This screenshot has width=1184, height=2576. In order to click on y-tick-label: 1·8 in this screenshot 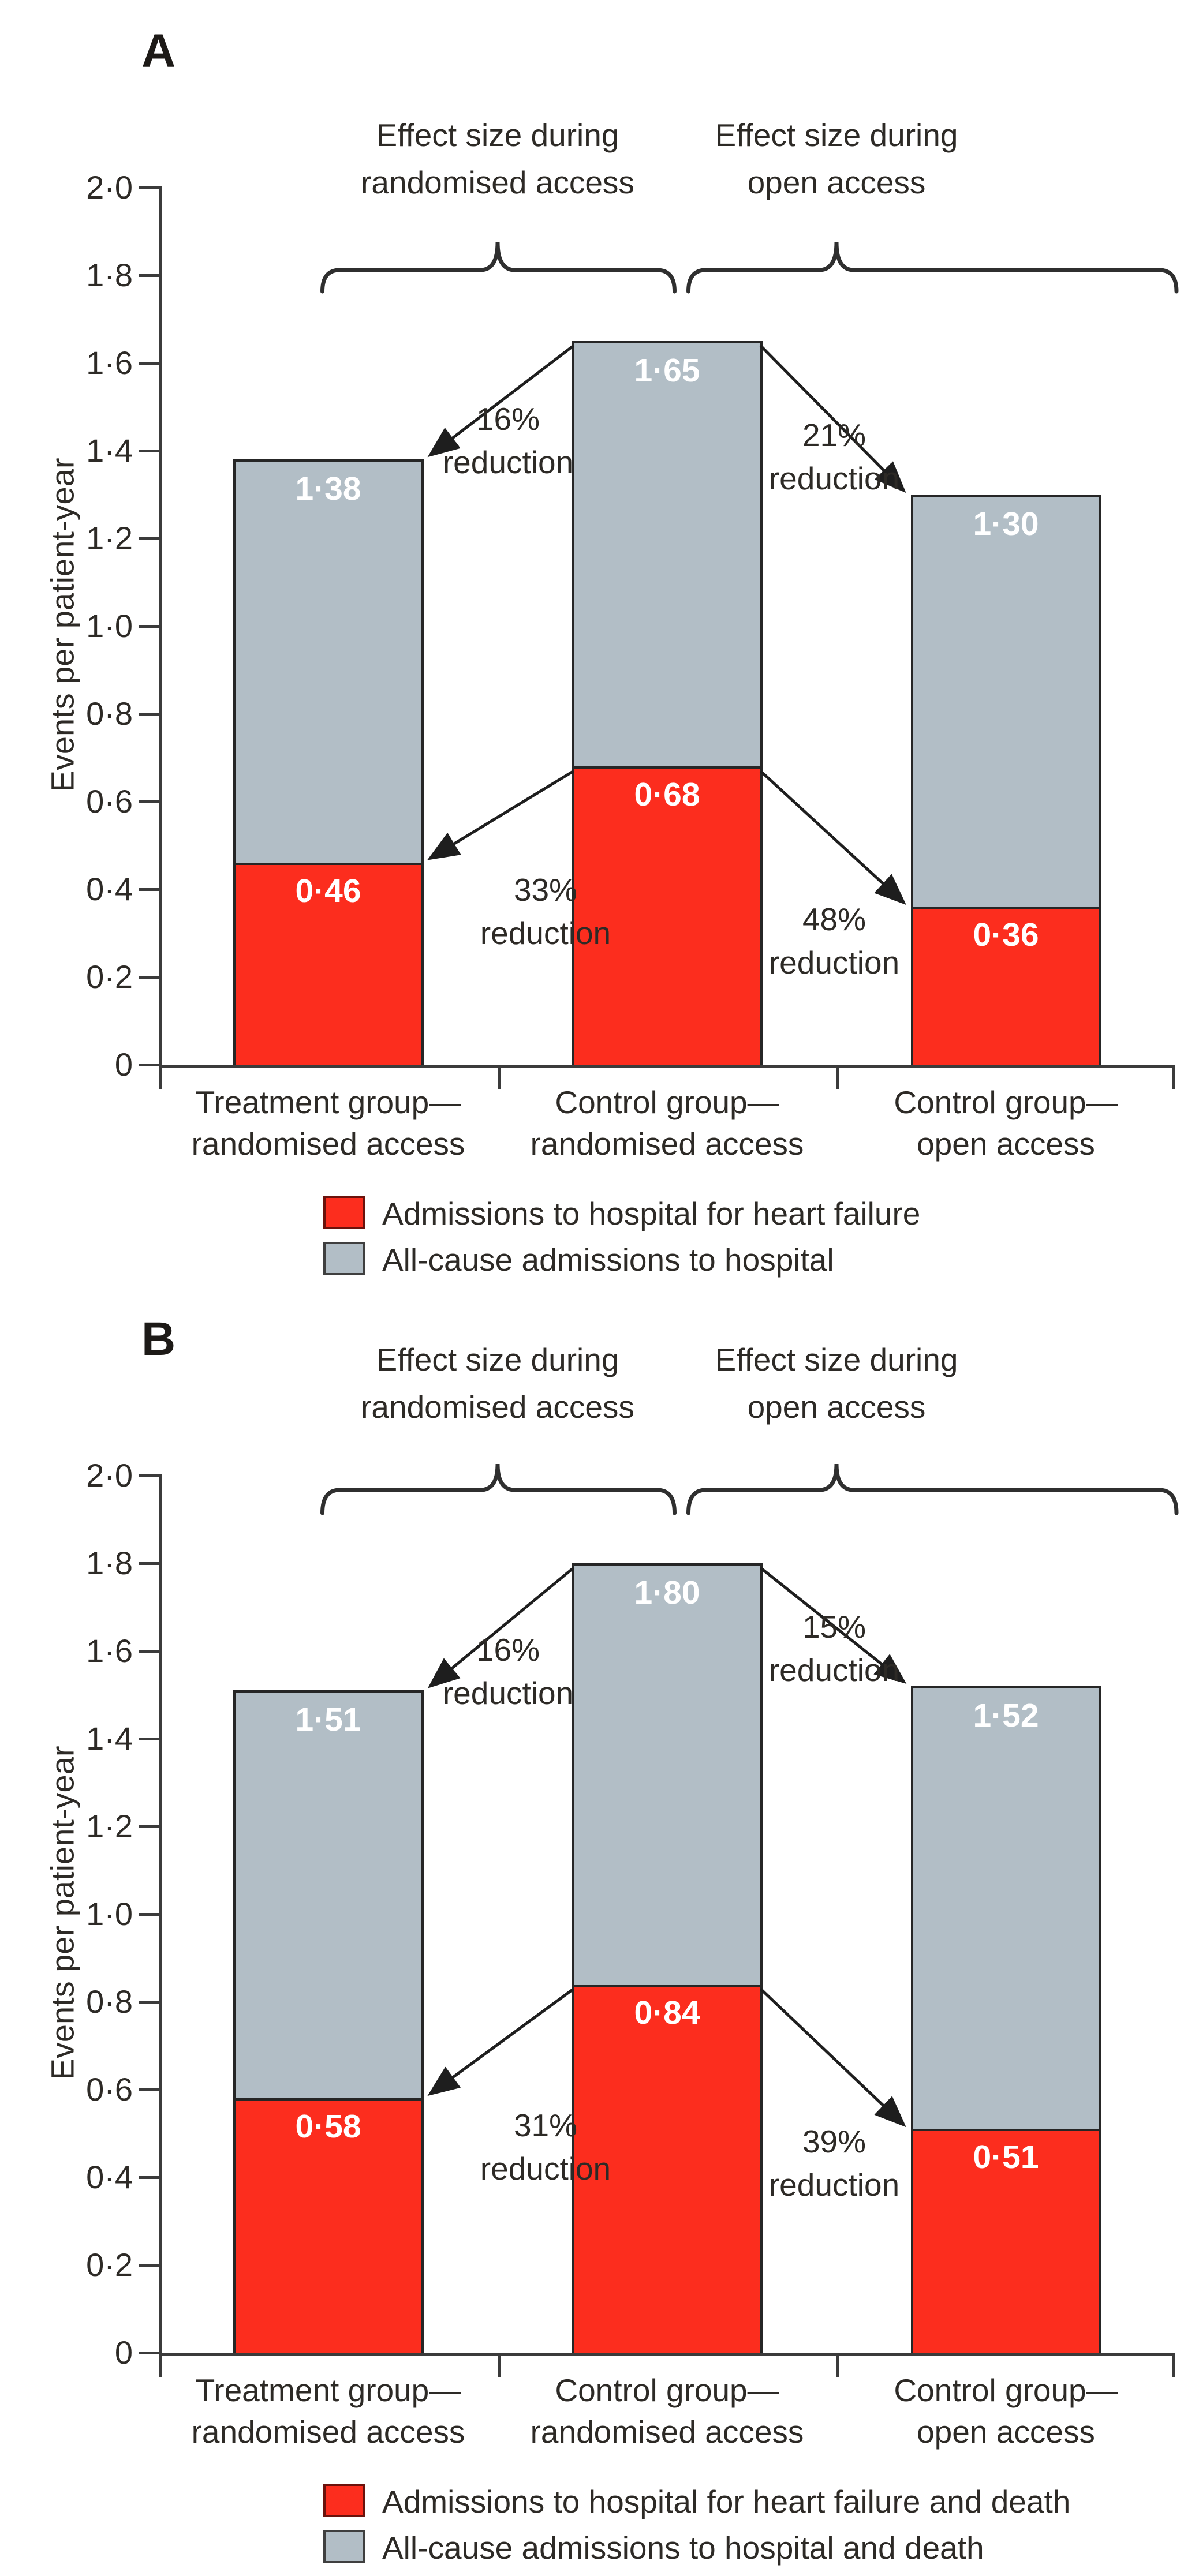, I will do `click(110, 1563)`.